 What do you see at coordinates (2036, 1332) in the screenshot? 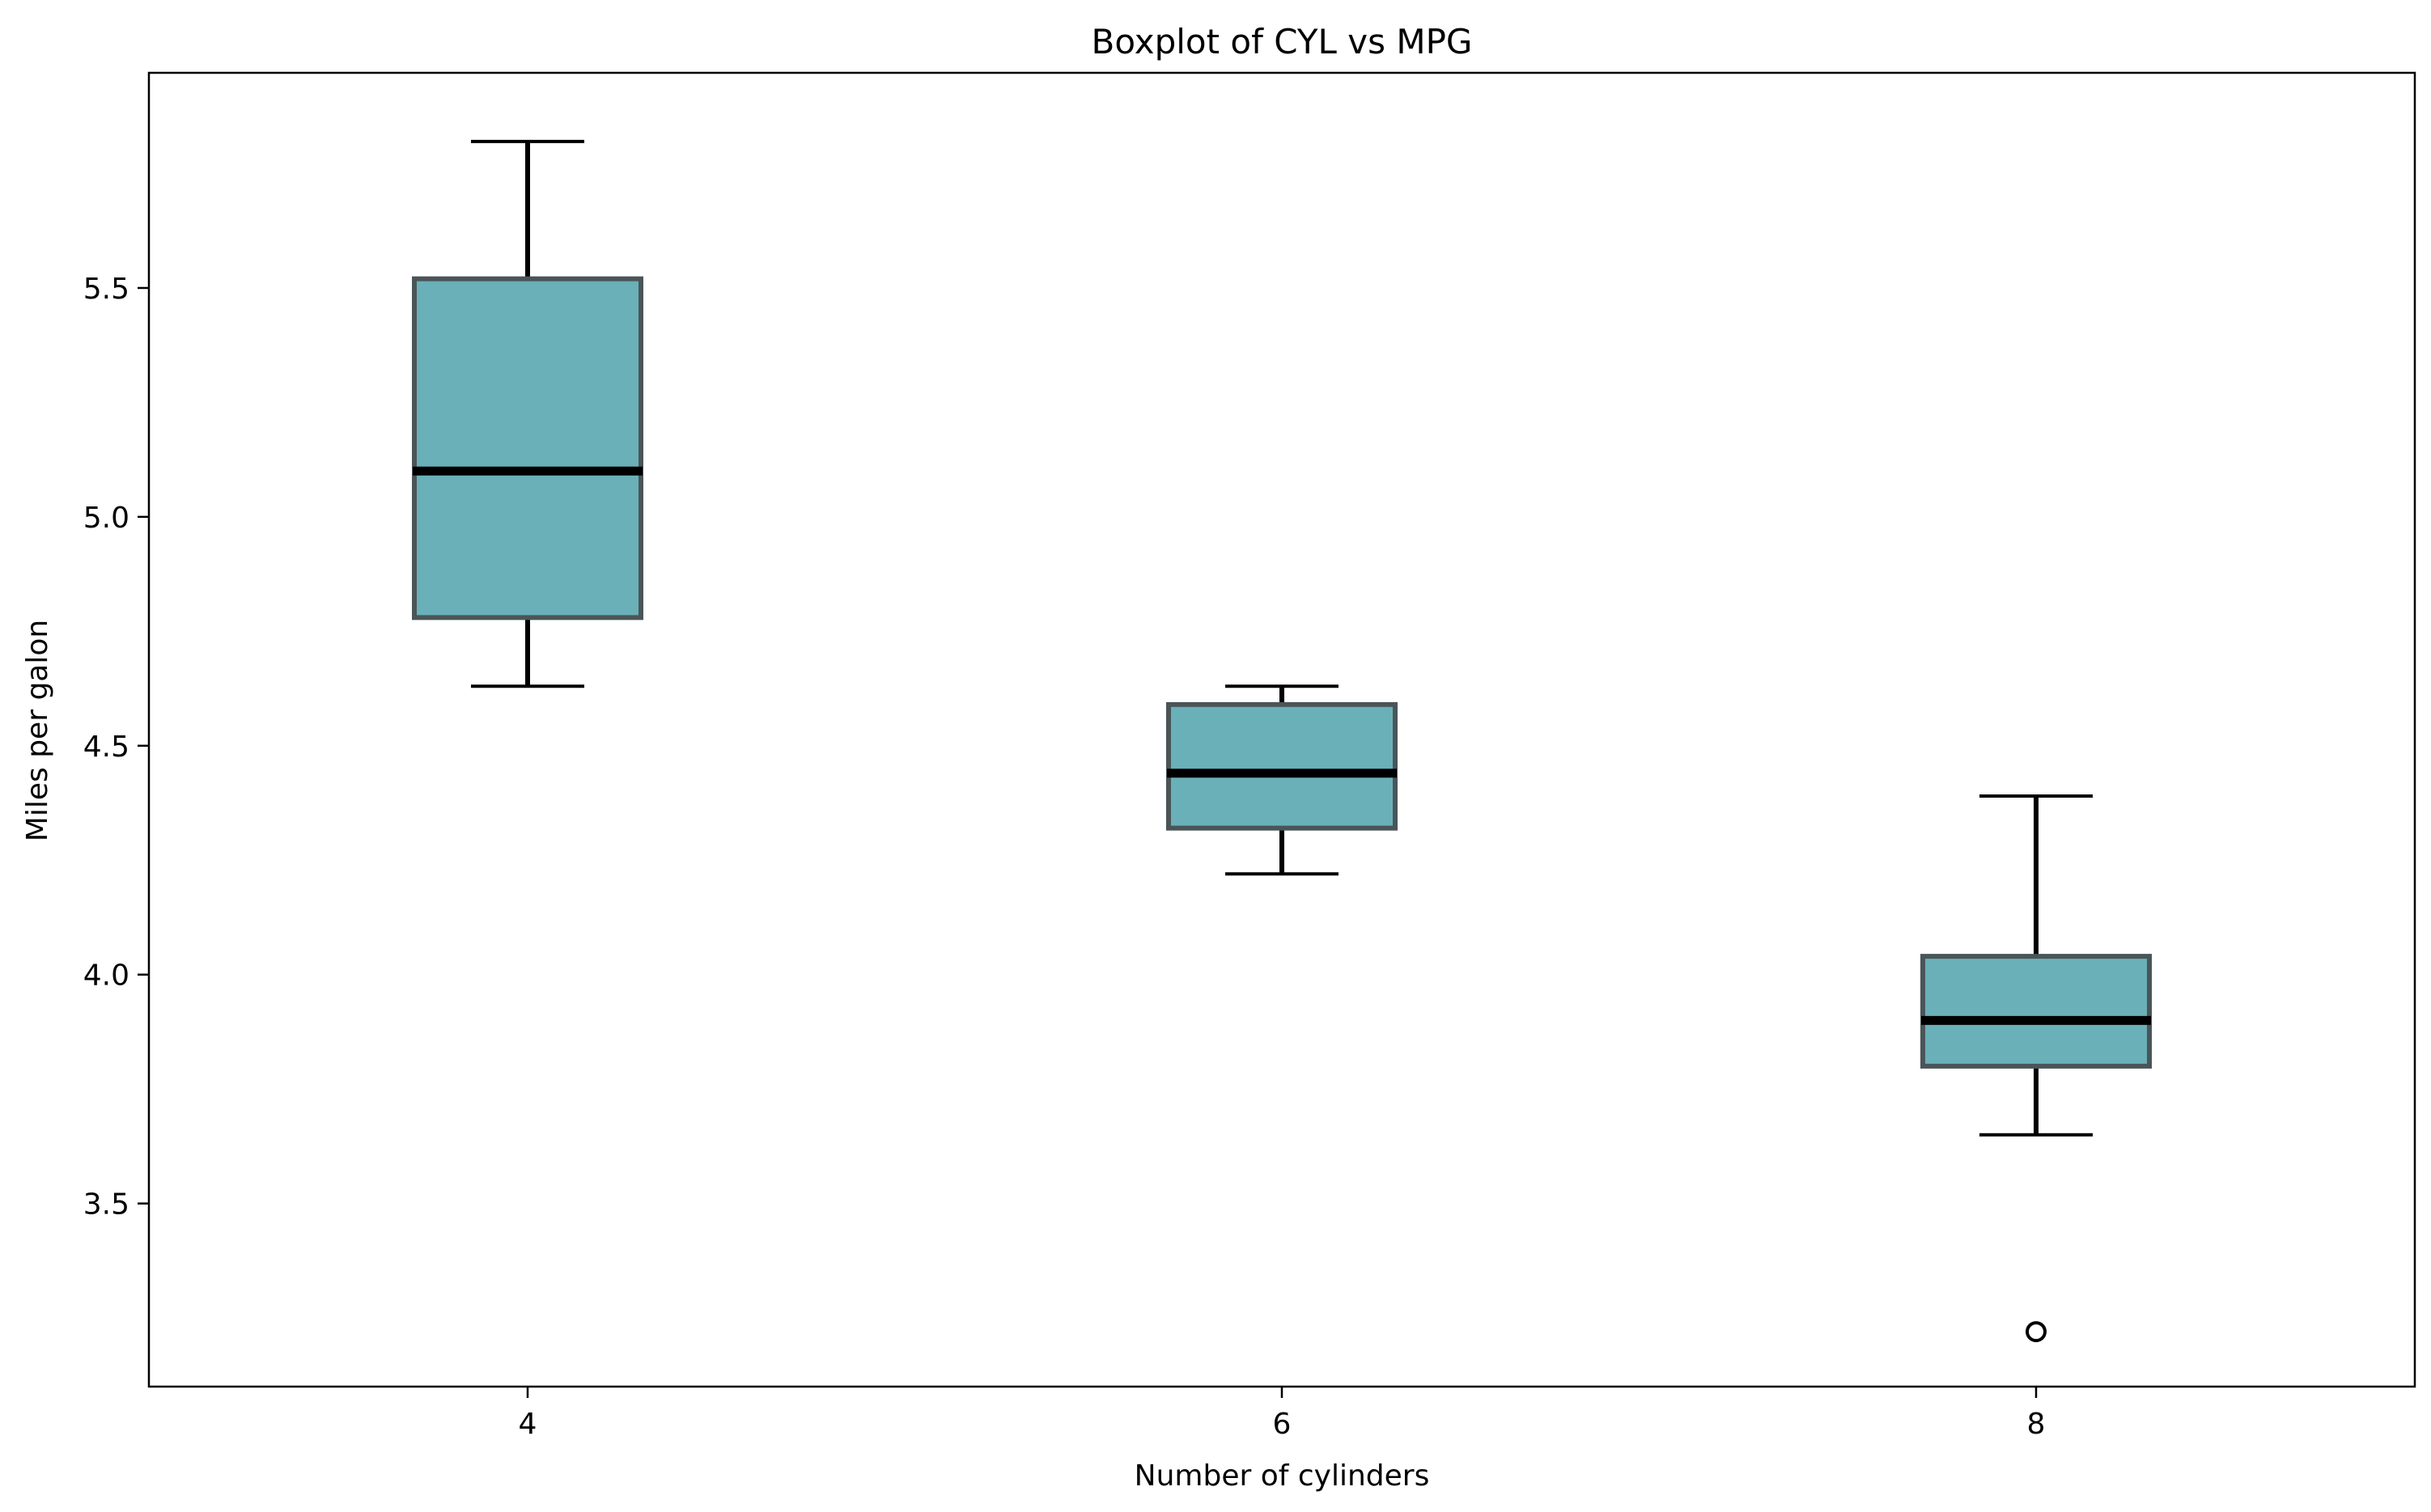
I see `outlier-point` at bounding box center [2036, 1332].